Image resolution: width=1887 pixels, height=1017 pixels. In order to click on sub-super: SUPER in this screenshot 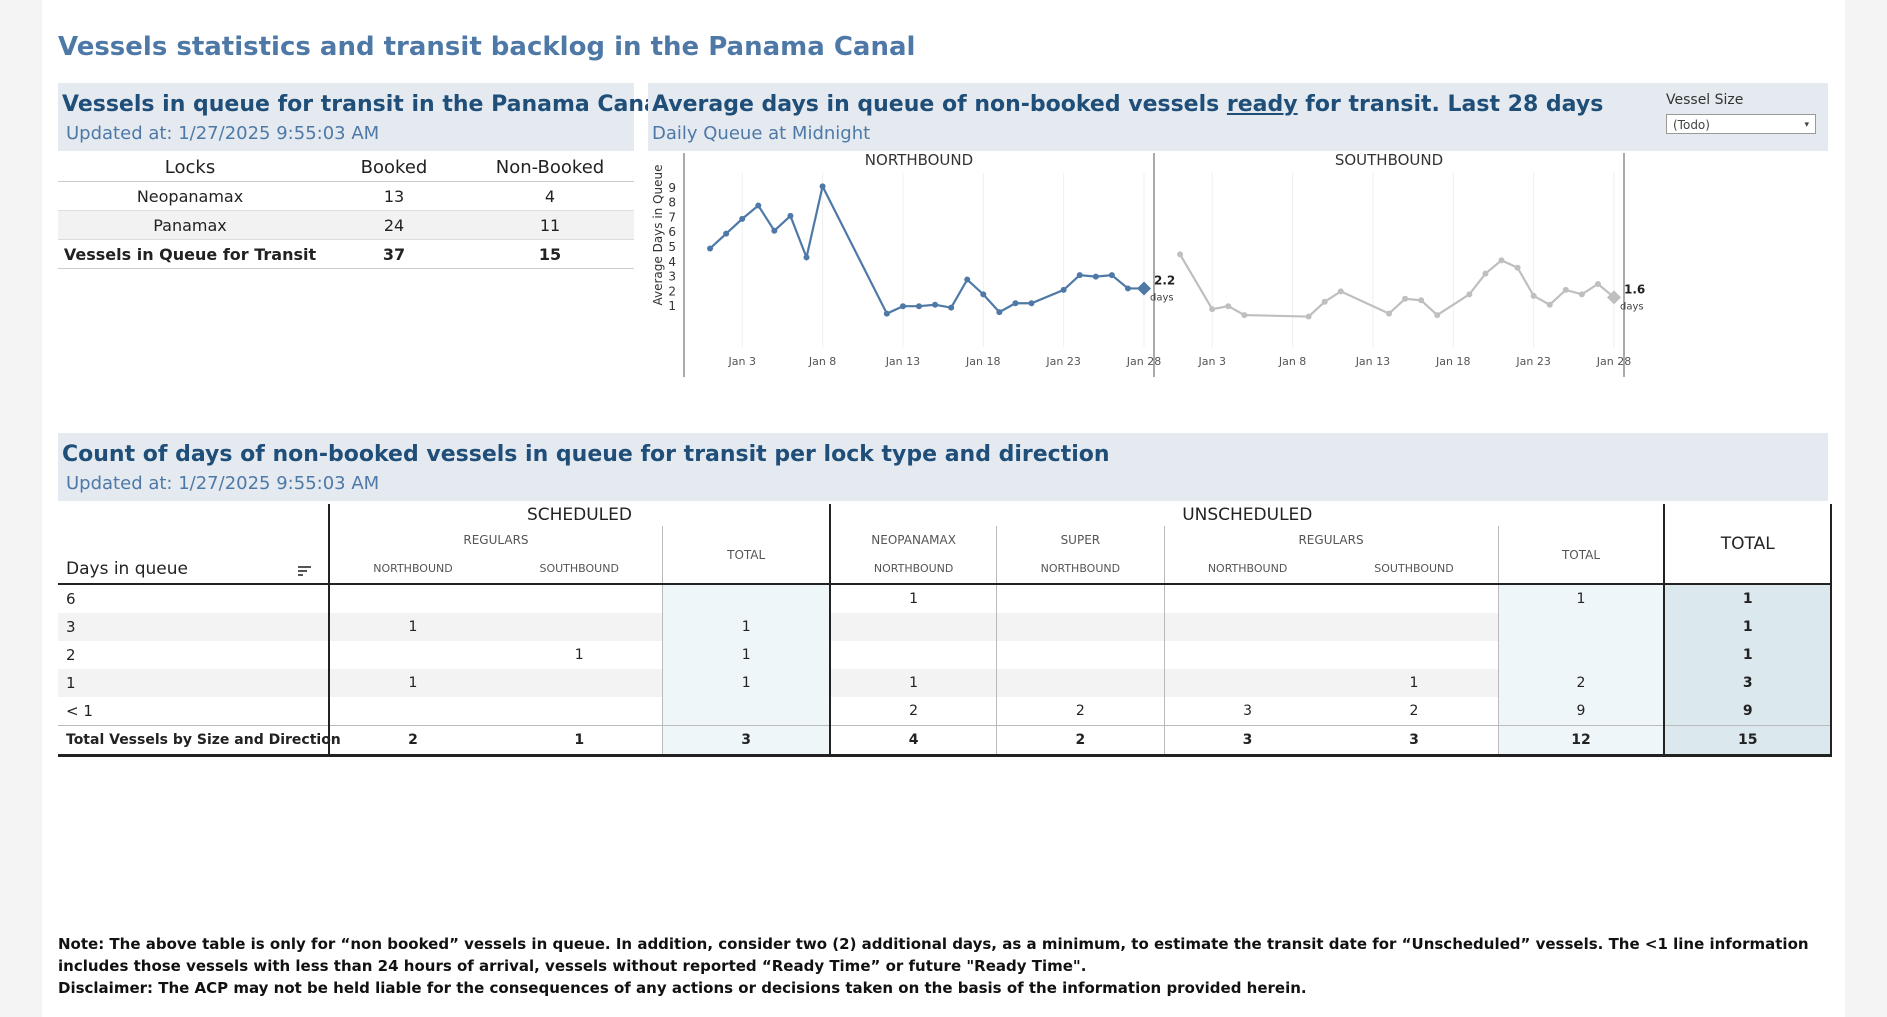, I will do `click(1080, 540)`.